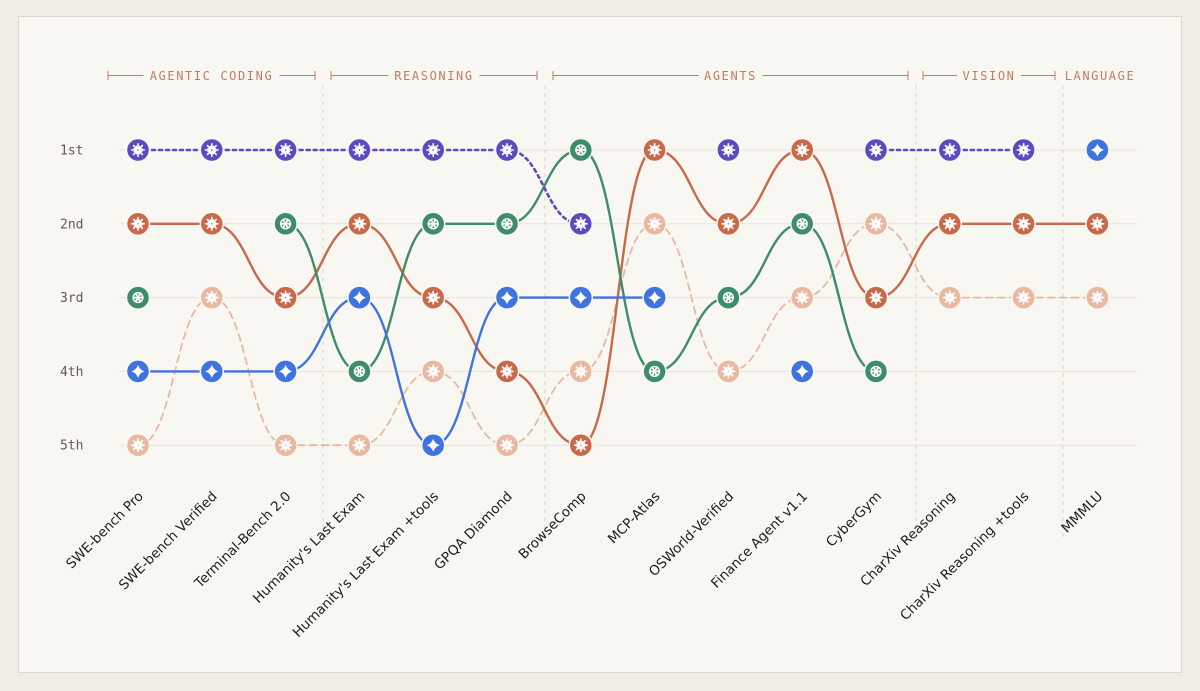  I want to click on benchmark-label: SWE-bench Pro, so click(105, 531).